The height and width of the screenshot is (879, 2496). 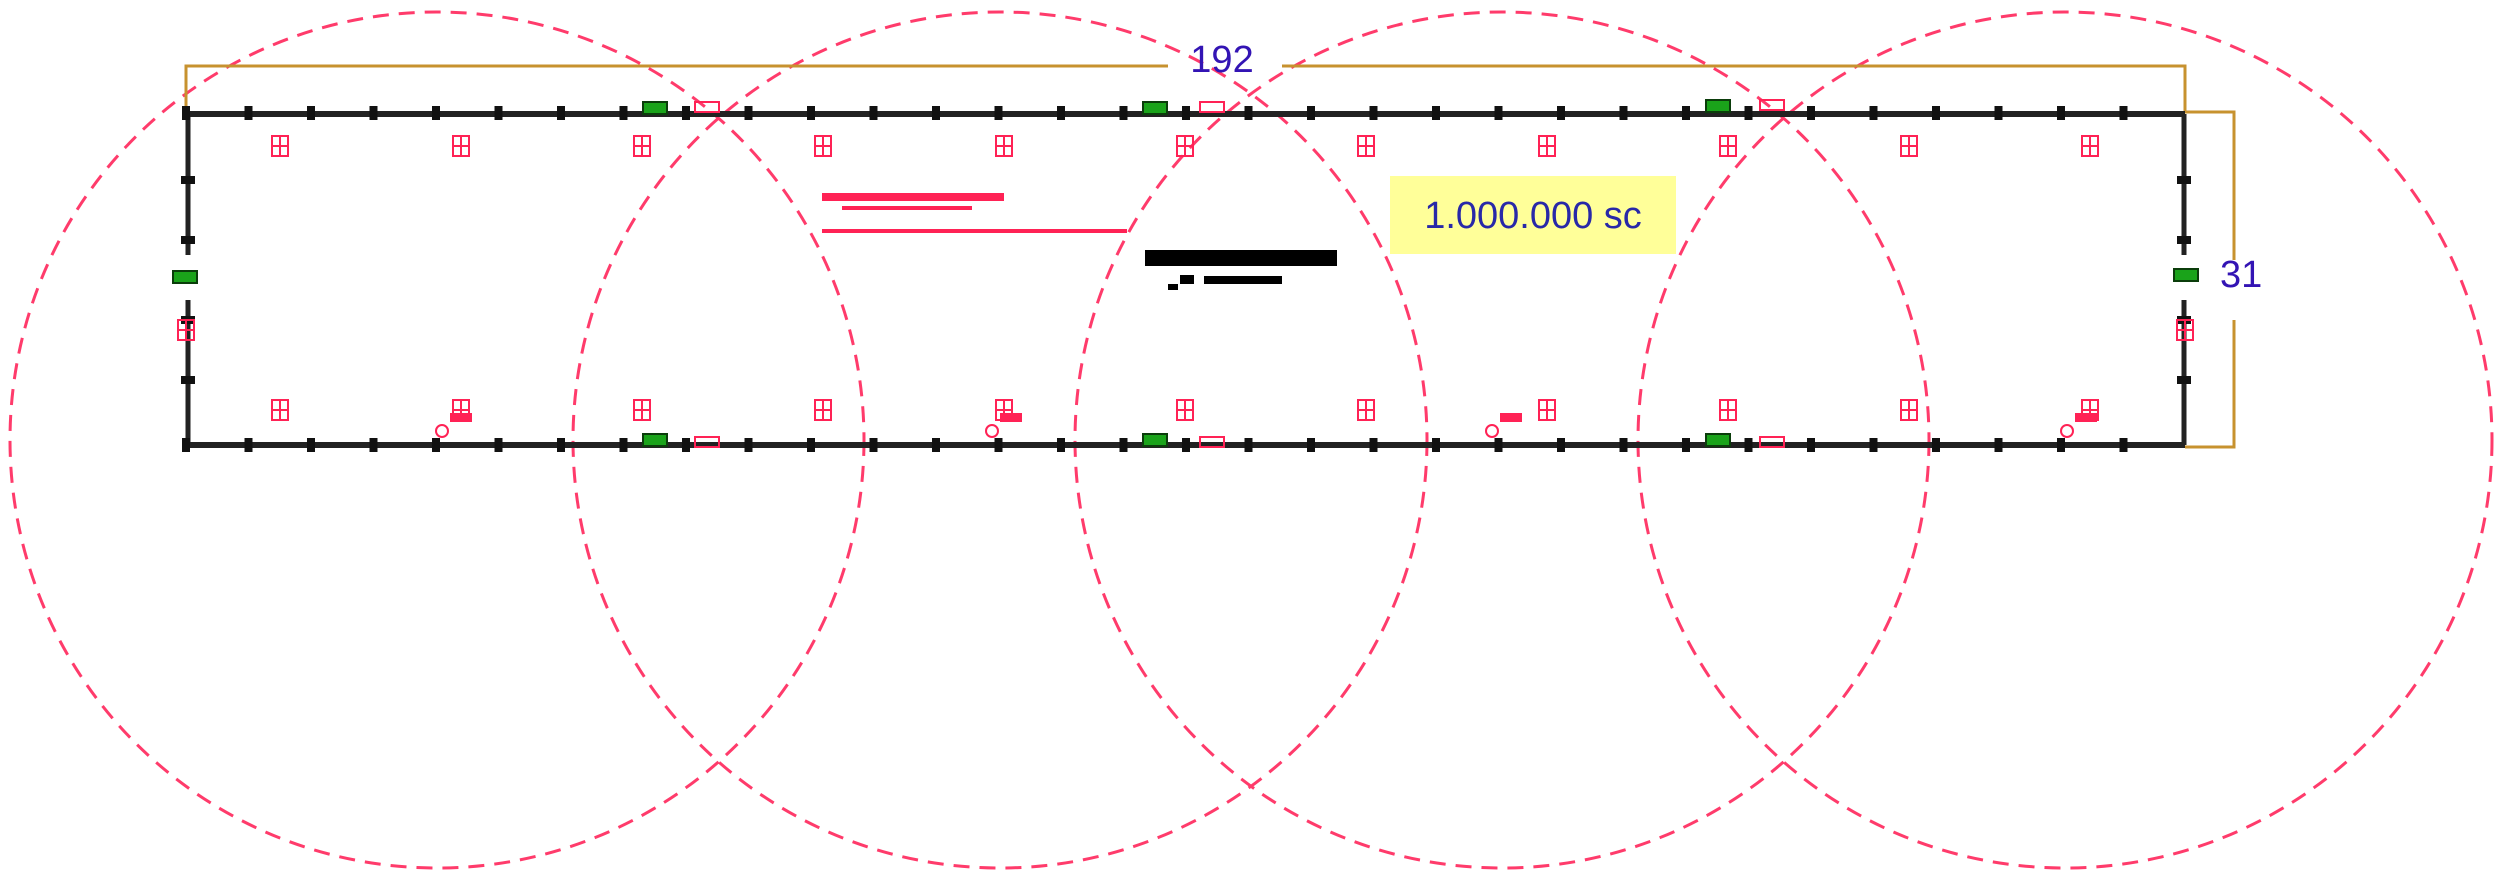 What do you see at coordinates (1241, 258) in the screenshot?
I see `legend-bar` at bounding box center [1241, 258].